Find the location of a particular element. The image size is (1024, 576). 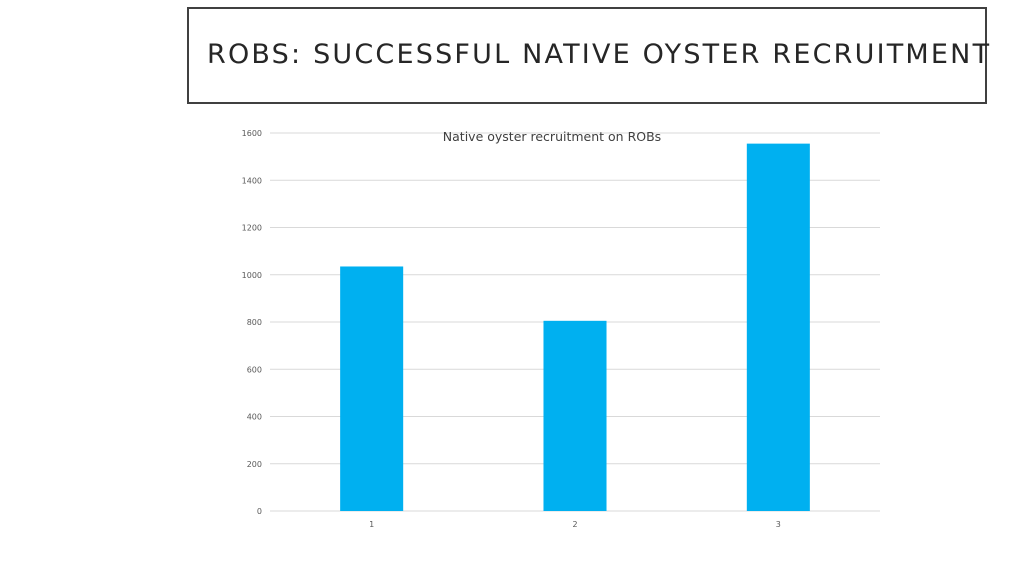

y-tick-label: 0 is located at coordinates (259, 511).